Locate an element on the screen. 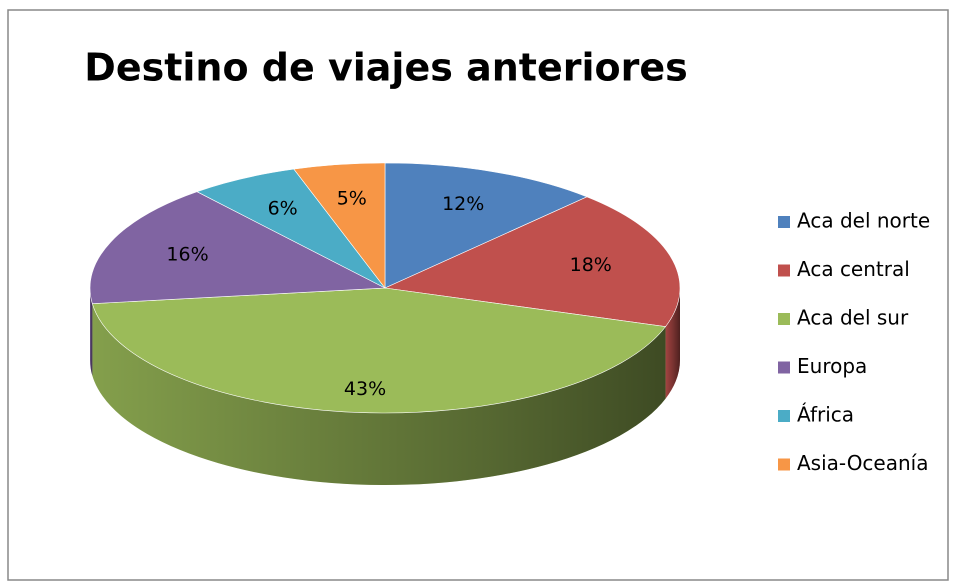 The image size is (957, 583). data-label: 5% is located at coordinates (352, 199).